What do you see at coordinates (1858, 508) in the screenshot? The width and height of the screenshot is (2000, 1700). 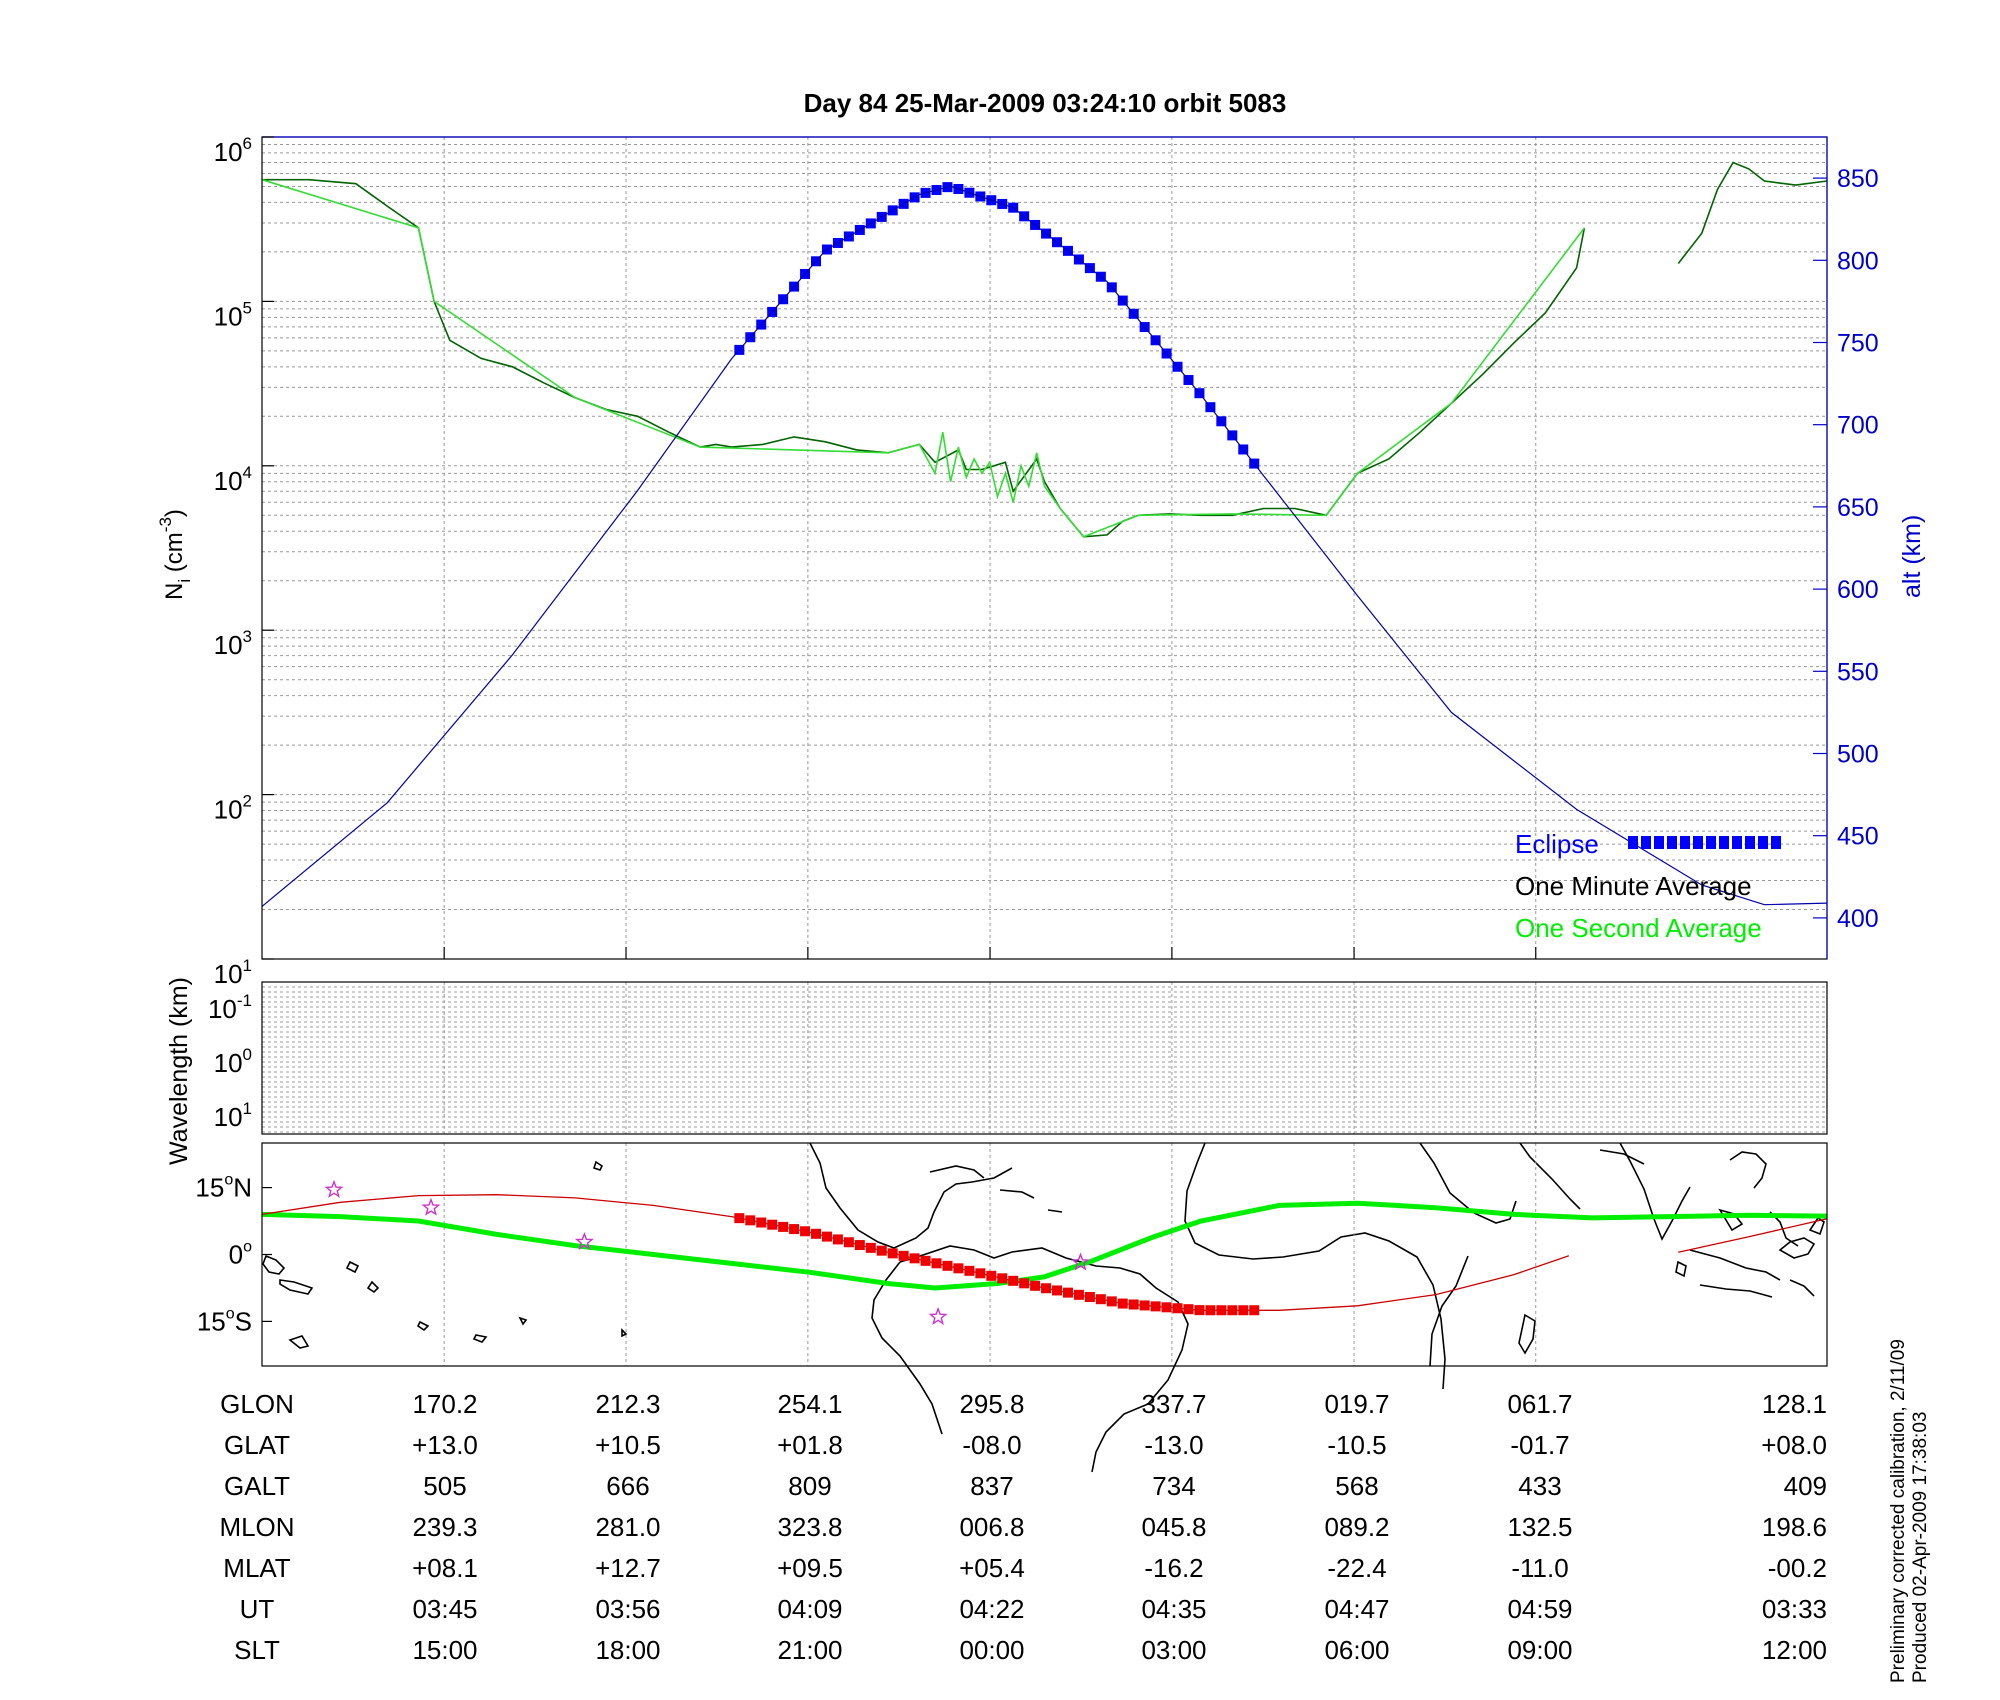 I see `altitude-tick-label: 650` at bounding box center [1858, 508].